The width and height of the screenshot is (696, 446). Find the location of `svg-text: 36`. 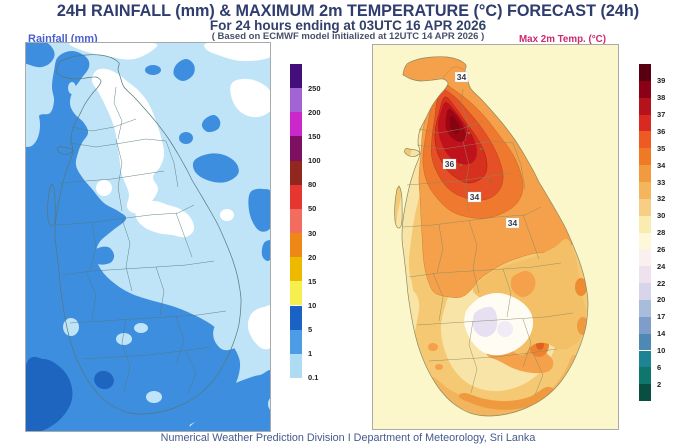

svg-text: 36 is located at coordinates (450, 164).